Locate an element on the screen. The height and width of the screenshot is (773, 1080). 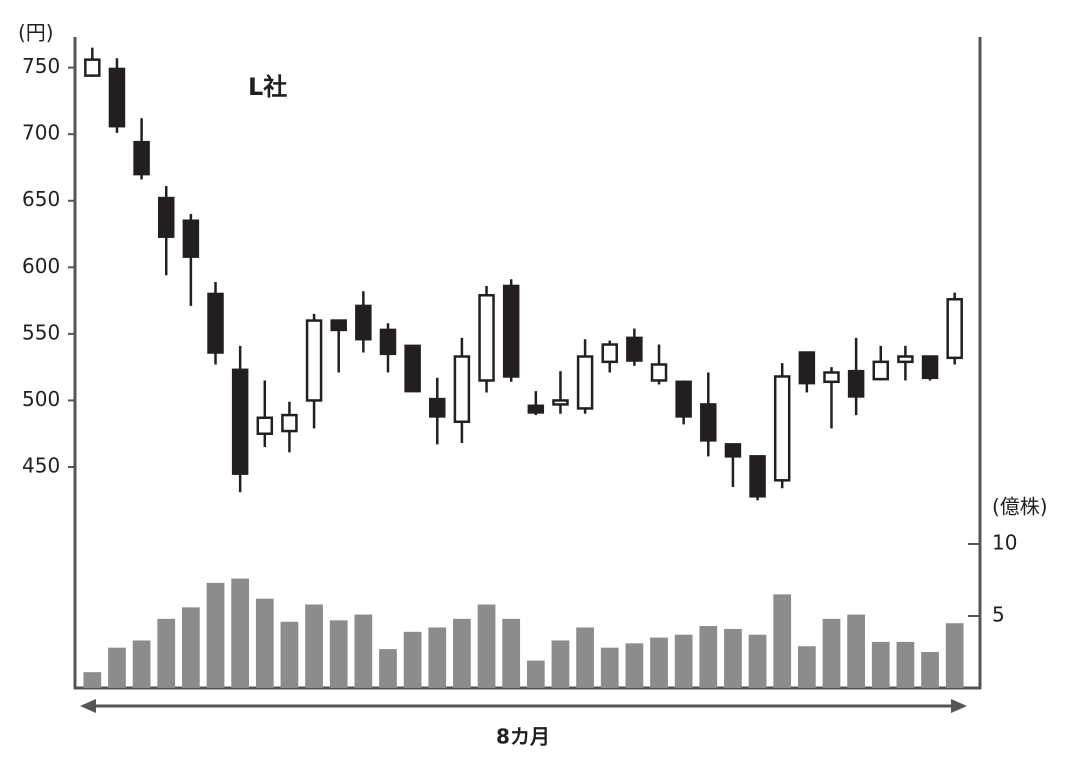
x-axis-label: 8カ月 is located at coordinates (523, 737).